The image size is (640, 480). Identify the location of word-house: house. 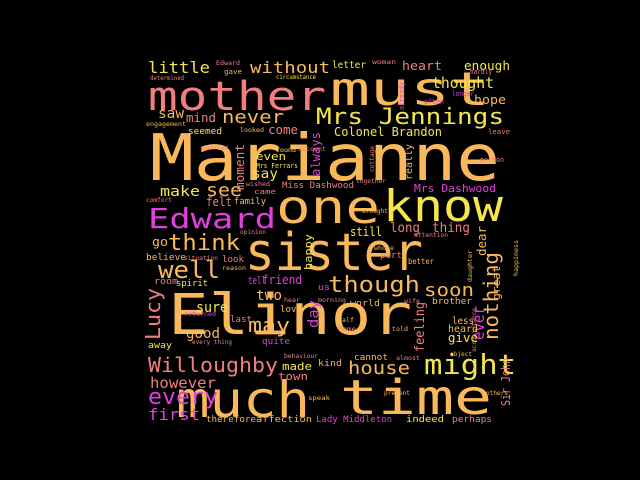
(379, 368).